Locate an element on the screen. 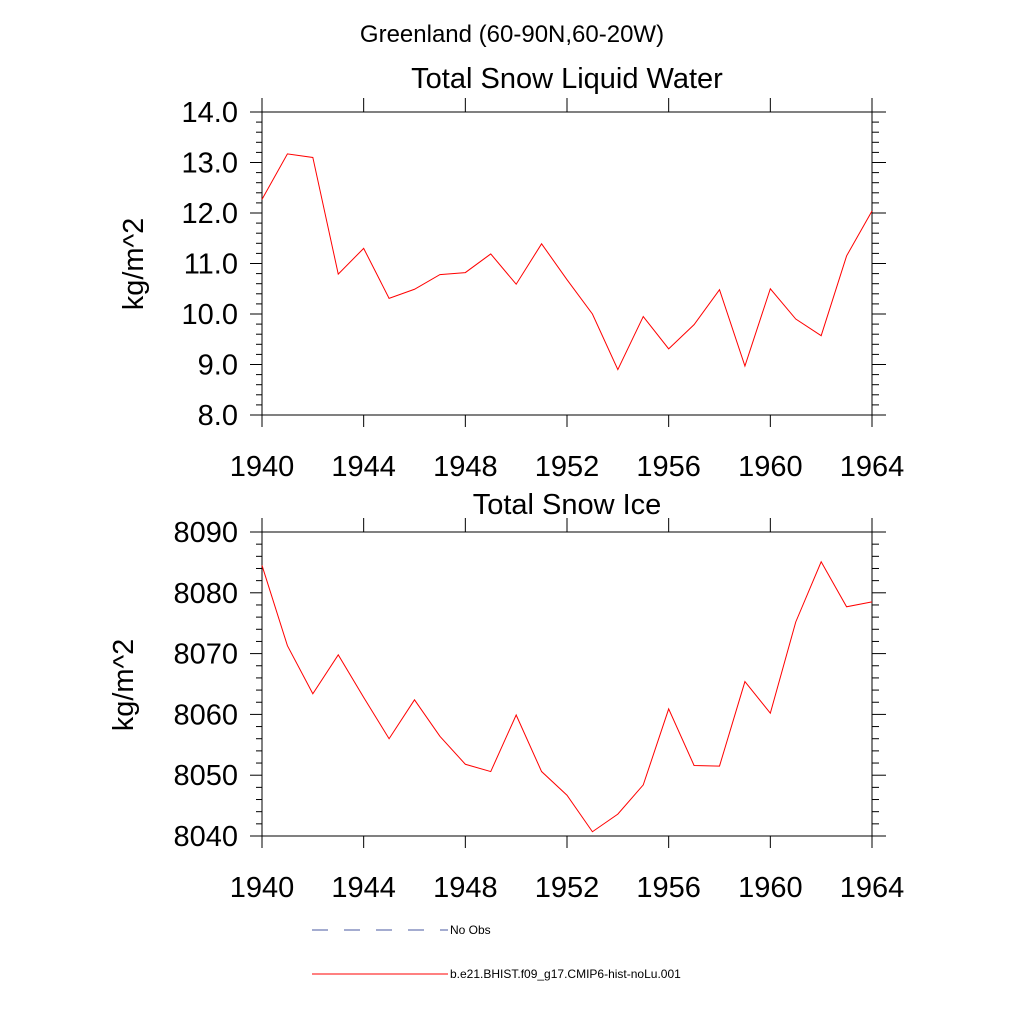 The image size is (1024, 1024). y-tick-label: 10.0 is located at coordinates (210, 315).